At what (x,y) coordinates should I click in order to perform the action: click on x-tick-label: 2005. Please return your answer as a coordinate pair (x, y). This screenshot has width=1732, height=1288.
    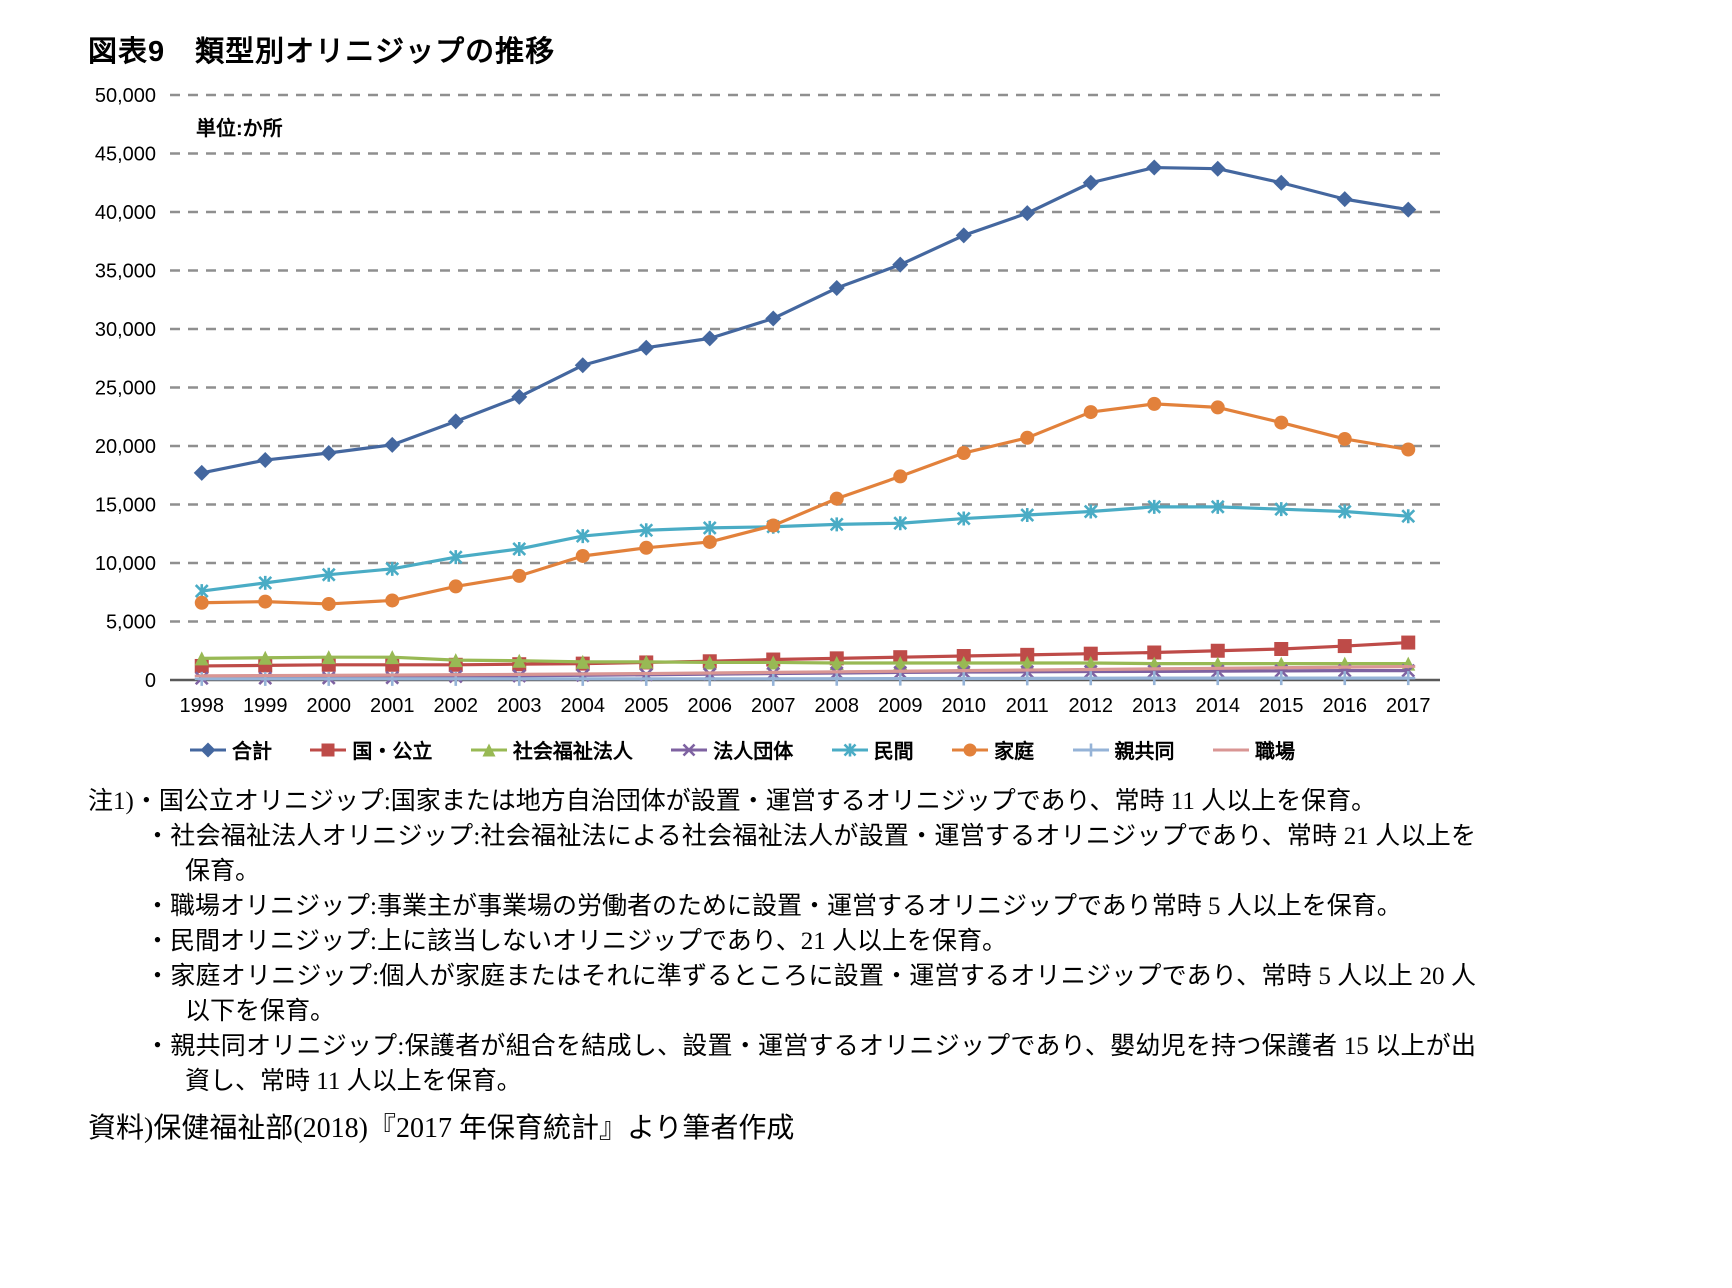
    Looking at the image, I should click on (646, 706).